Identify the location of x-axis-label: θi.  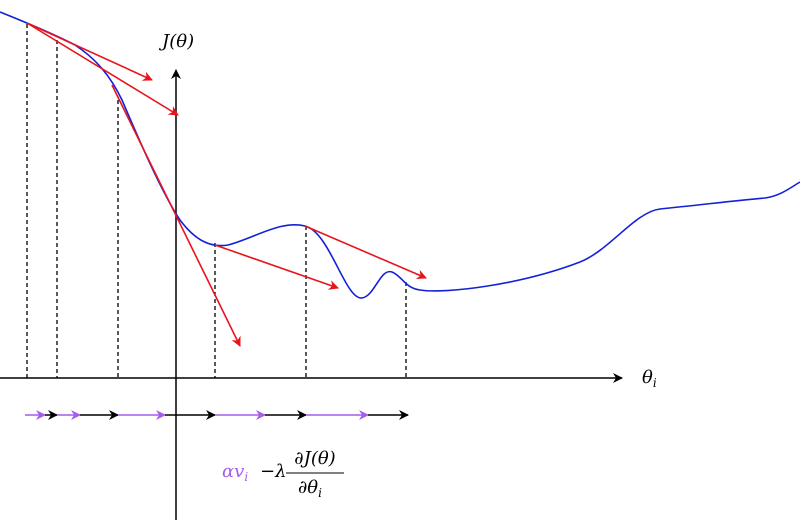
(649, 378).